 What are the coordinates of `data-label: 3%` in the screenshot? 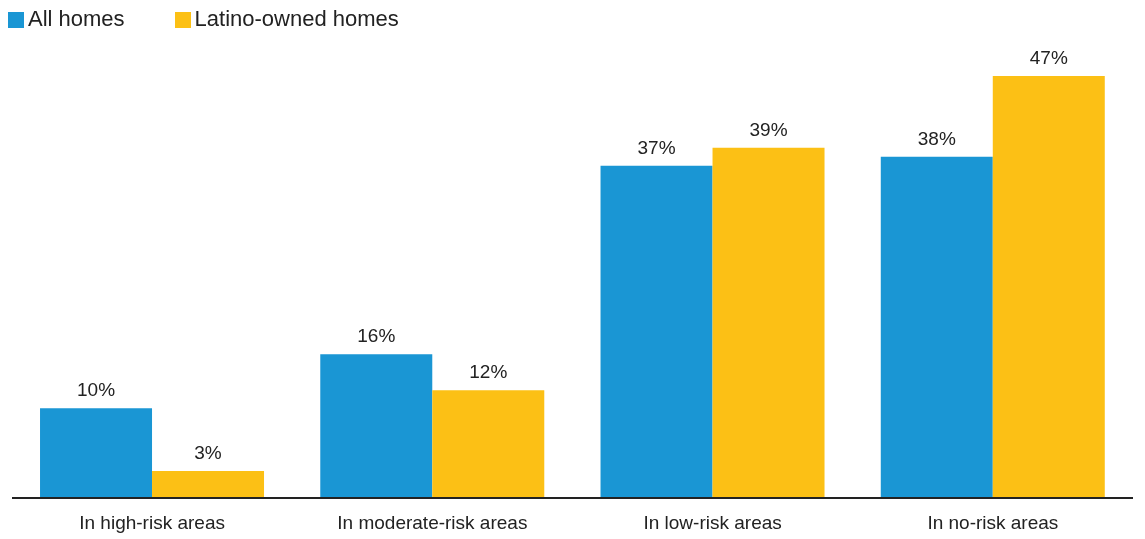 It's located at (208, 453).